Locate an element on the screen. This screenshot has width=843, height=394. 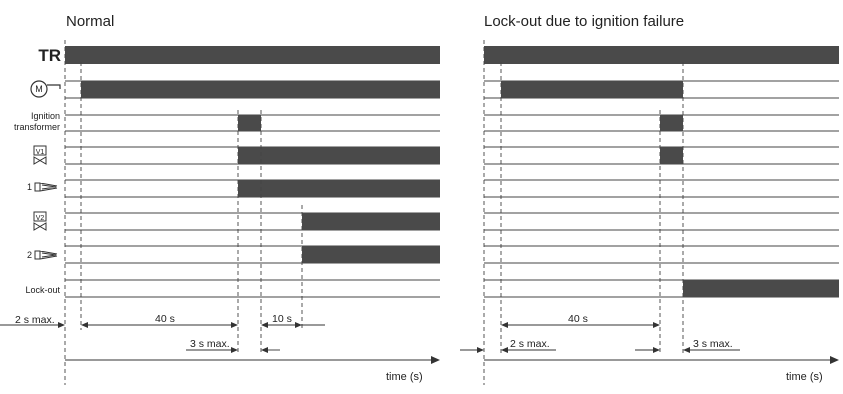
flame2-number: 2 is located at coordinates (29, 255).